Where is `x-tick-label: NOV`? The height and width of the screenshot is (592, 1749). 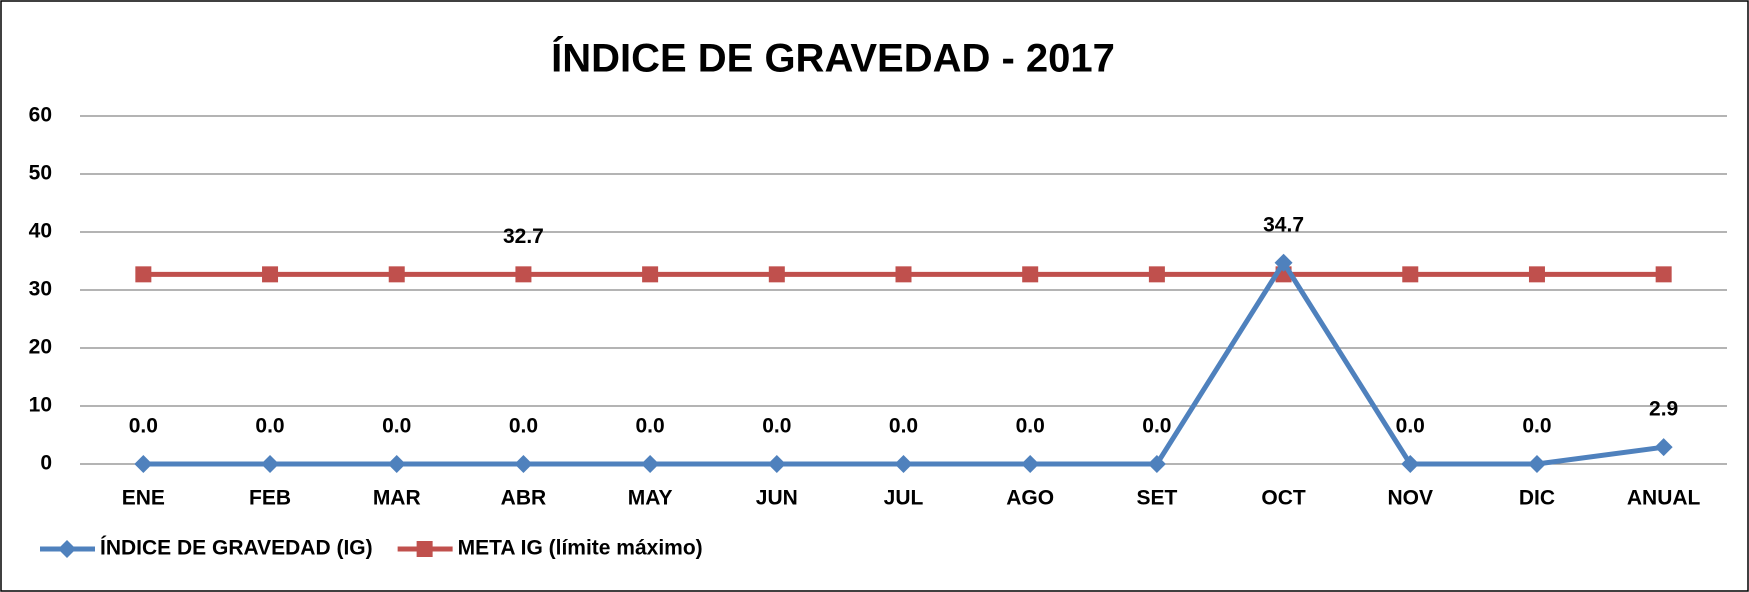
x-tick-label: NOV is located at coordinates (1411, 498).